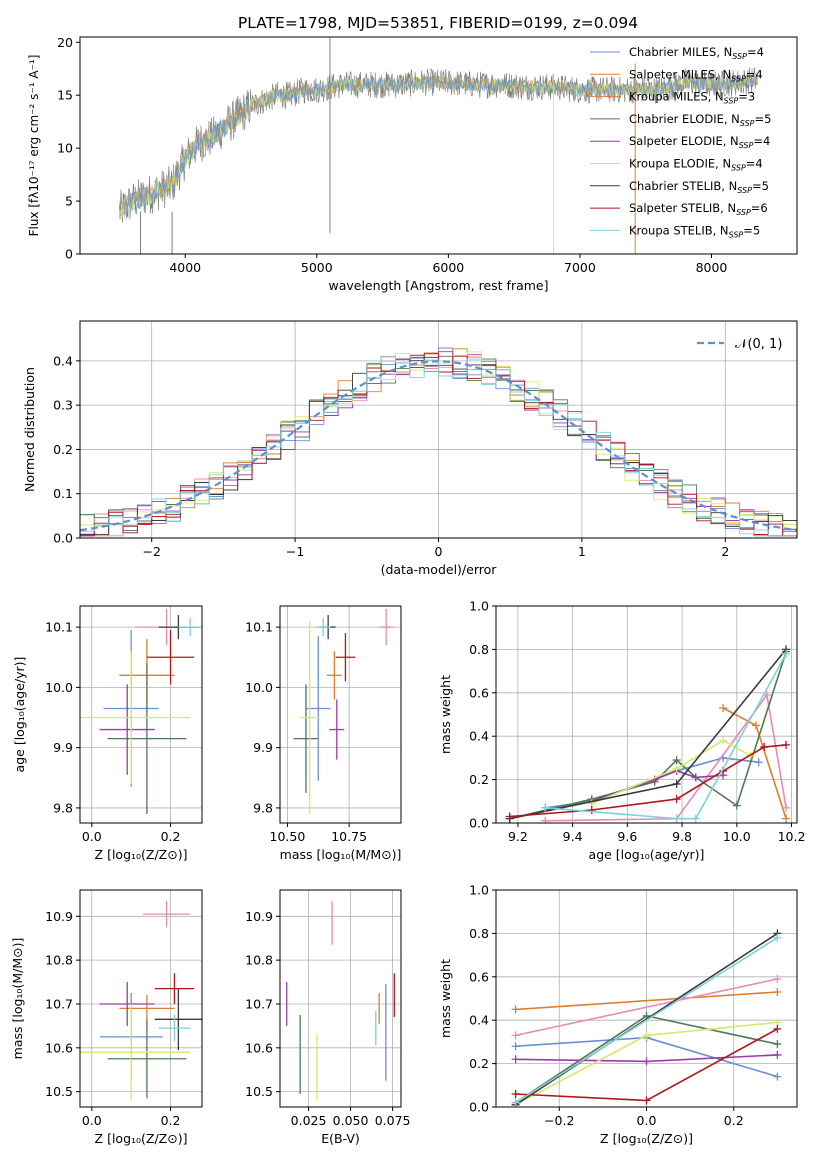 The width and height of the screenshot is (819, 1170). Describe the element at coordinates (479, 692) in the screenshot. I see `y-tick-label: 0.6` at that location.